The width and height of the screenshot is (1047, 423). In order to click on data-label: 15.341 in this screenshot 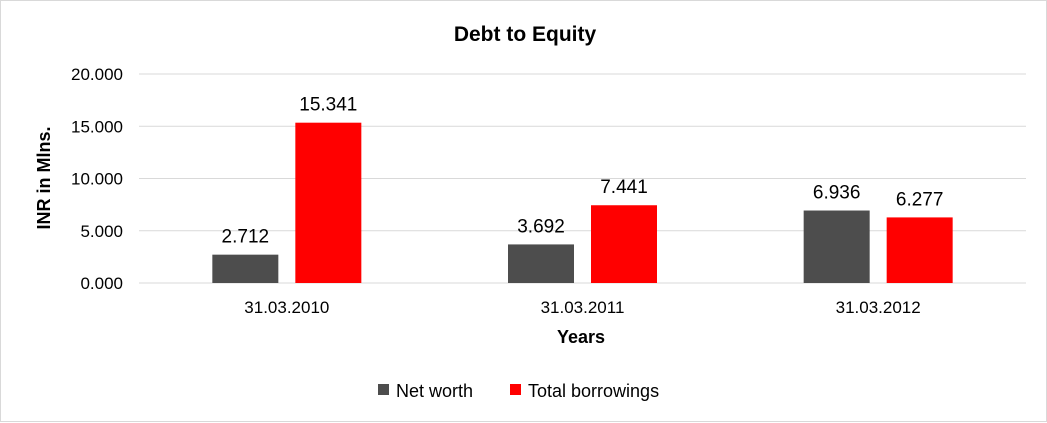, I will do `click(328, 105)`.